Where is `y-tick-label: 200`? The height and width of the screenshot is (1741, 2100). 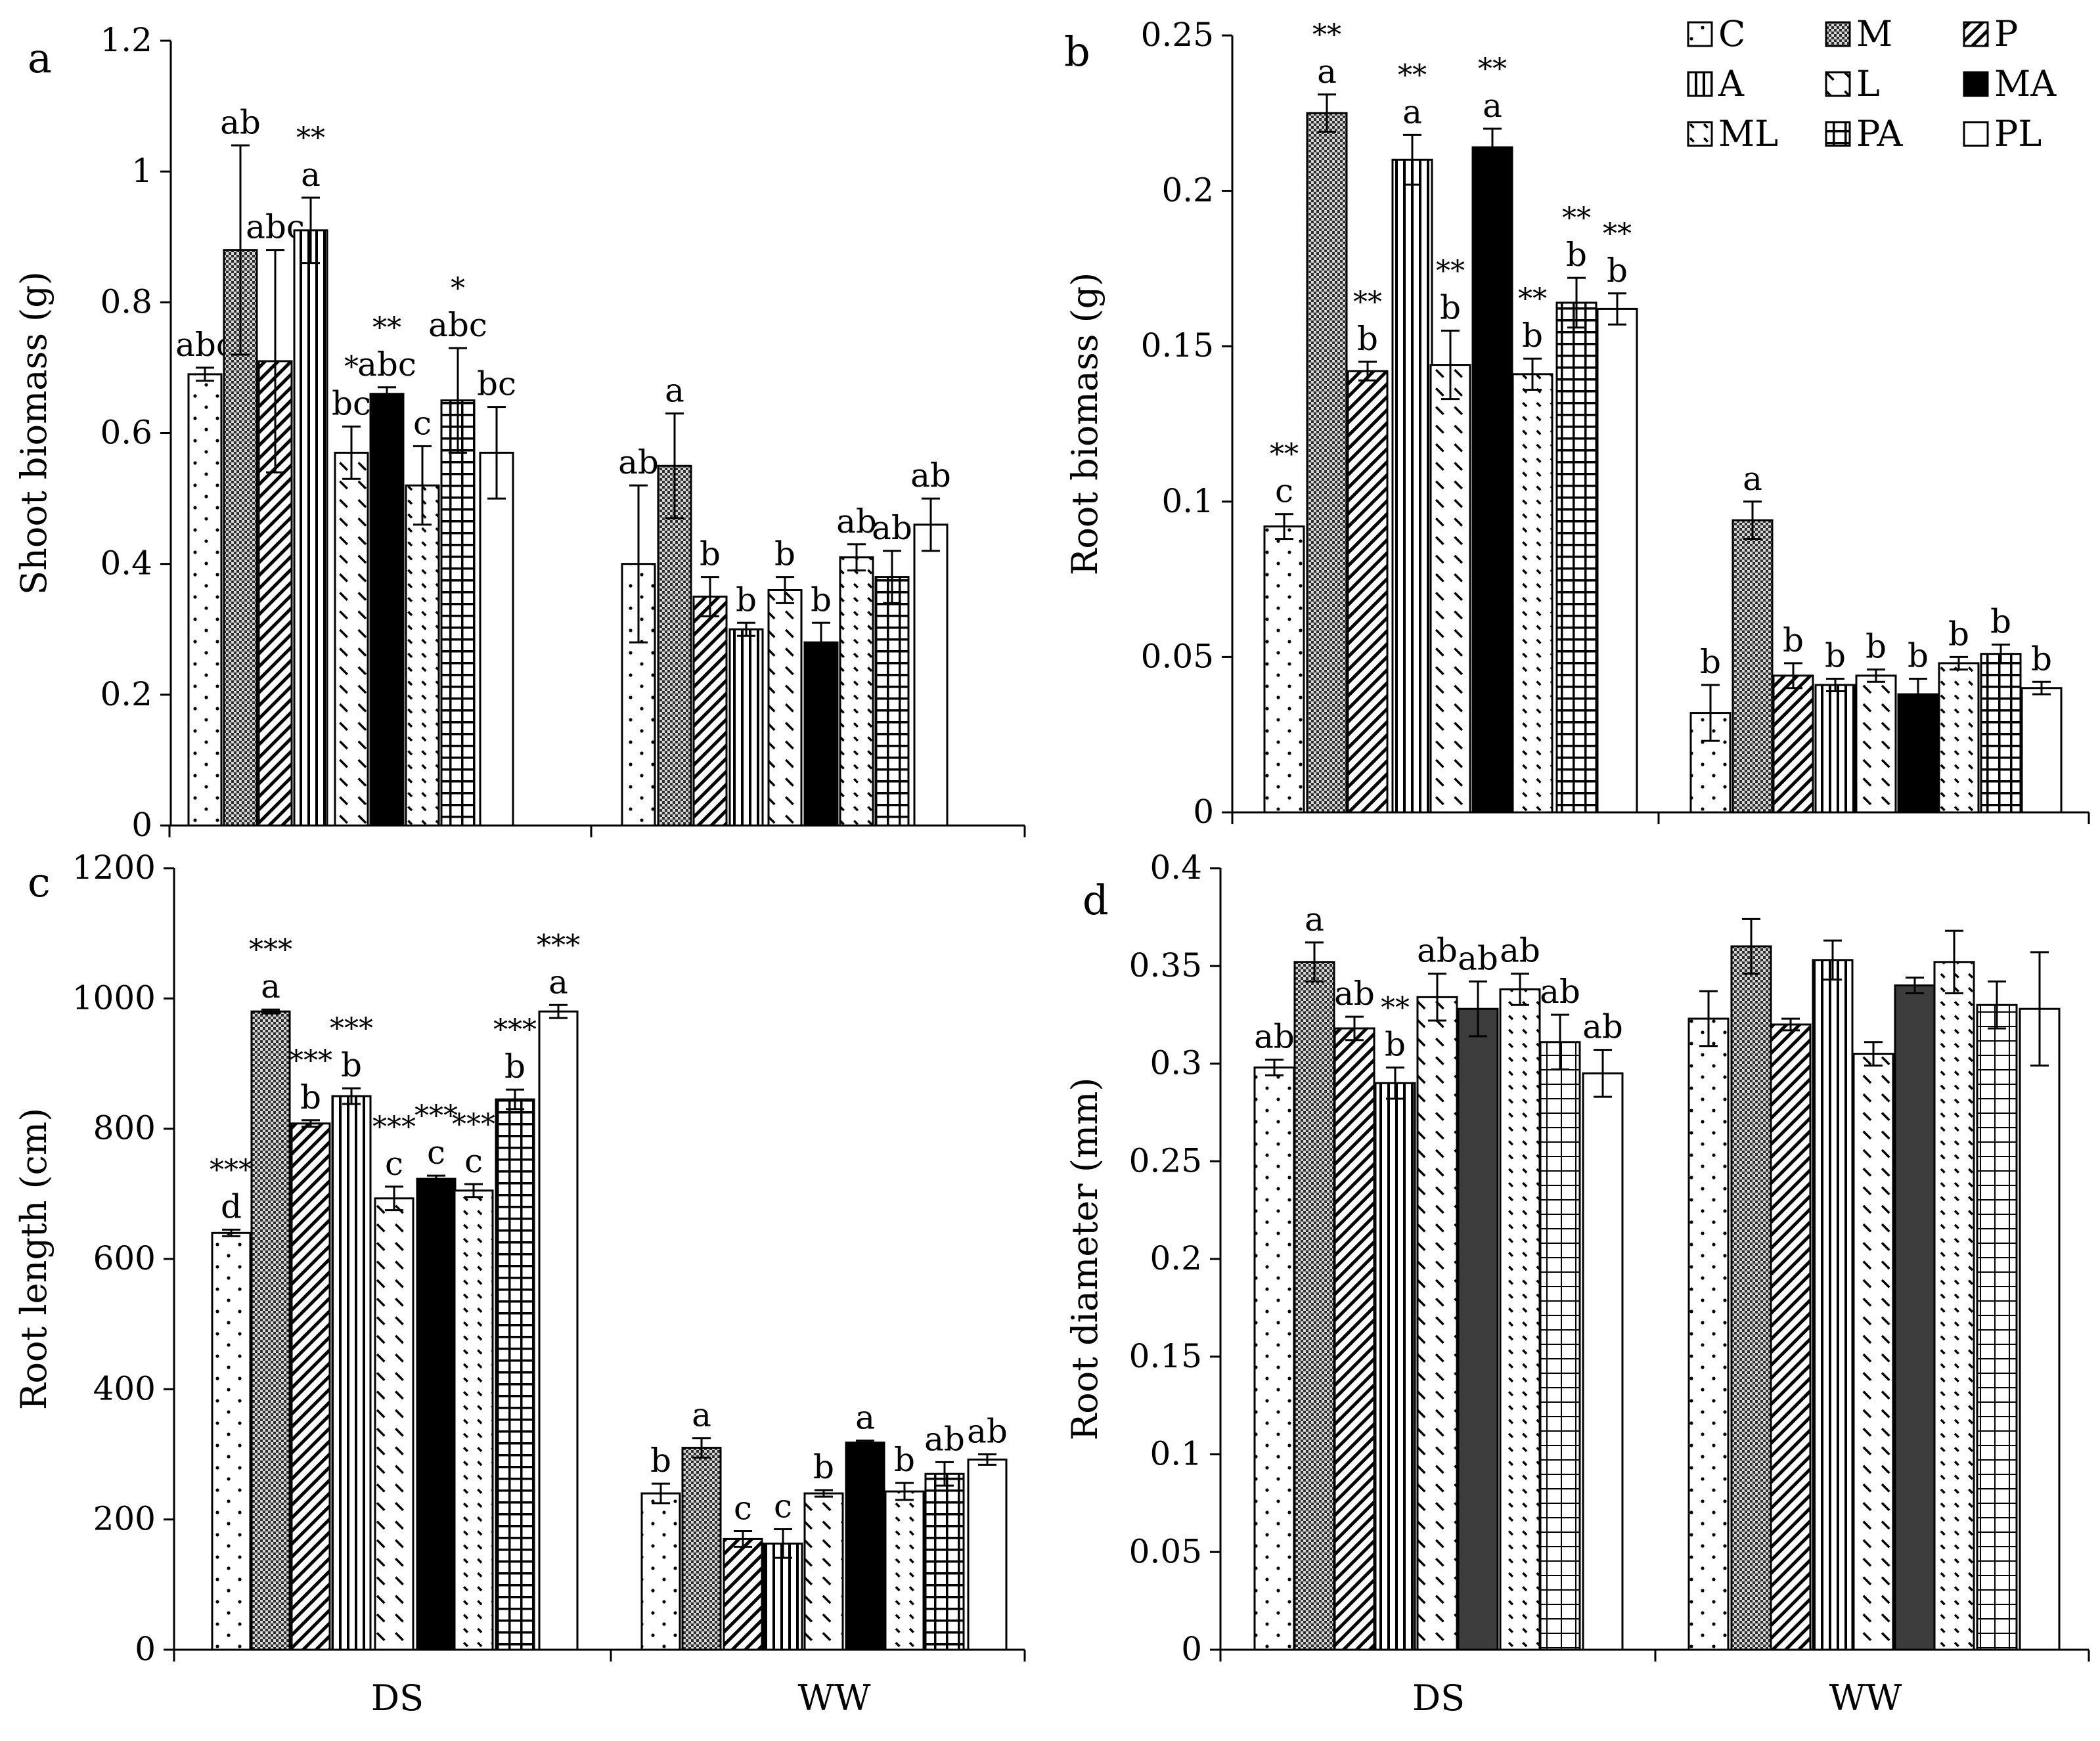
y-tick-label: 200 is located at coordinates (124, 1519).